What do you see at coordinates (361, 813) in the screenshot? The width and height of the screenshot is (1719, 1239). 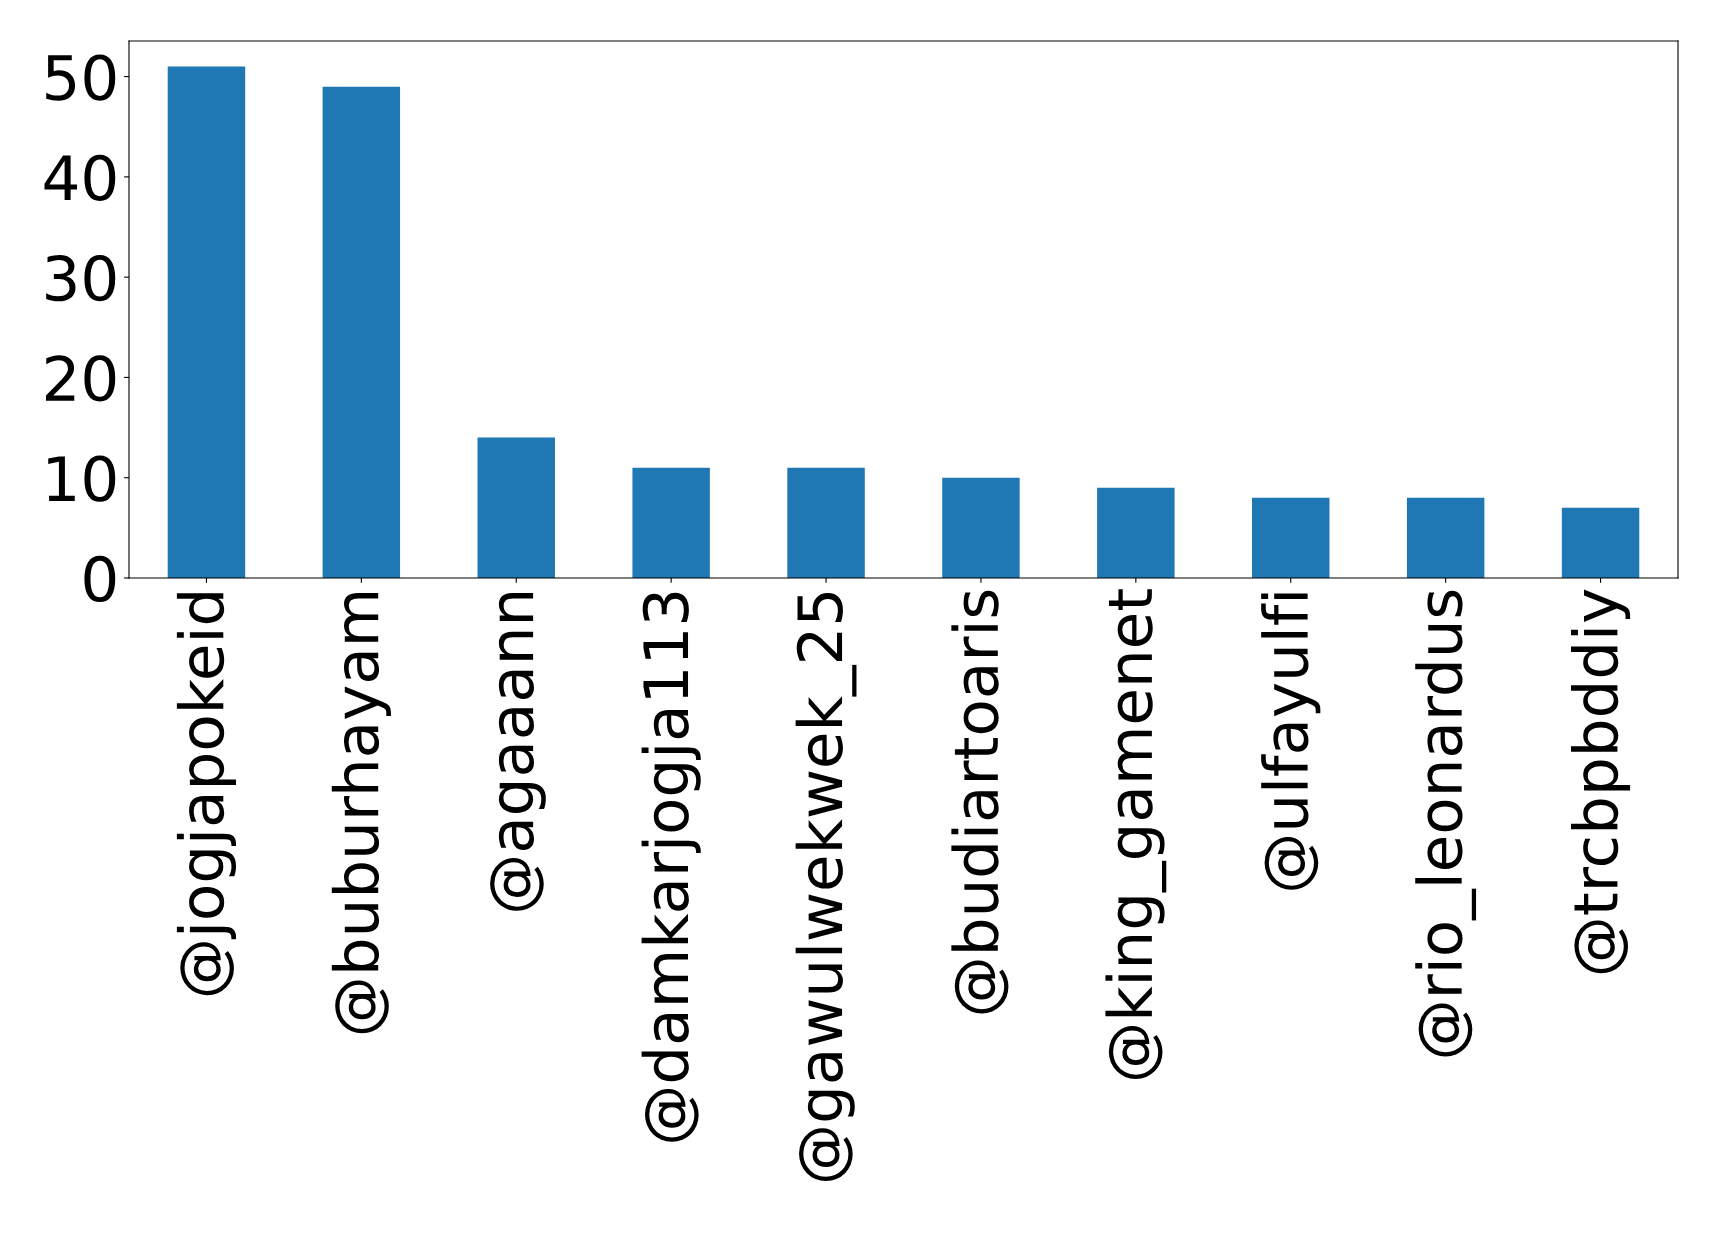 I see `x-tick-label: @buburhayam` at bounding box center [361, 813].